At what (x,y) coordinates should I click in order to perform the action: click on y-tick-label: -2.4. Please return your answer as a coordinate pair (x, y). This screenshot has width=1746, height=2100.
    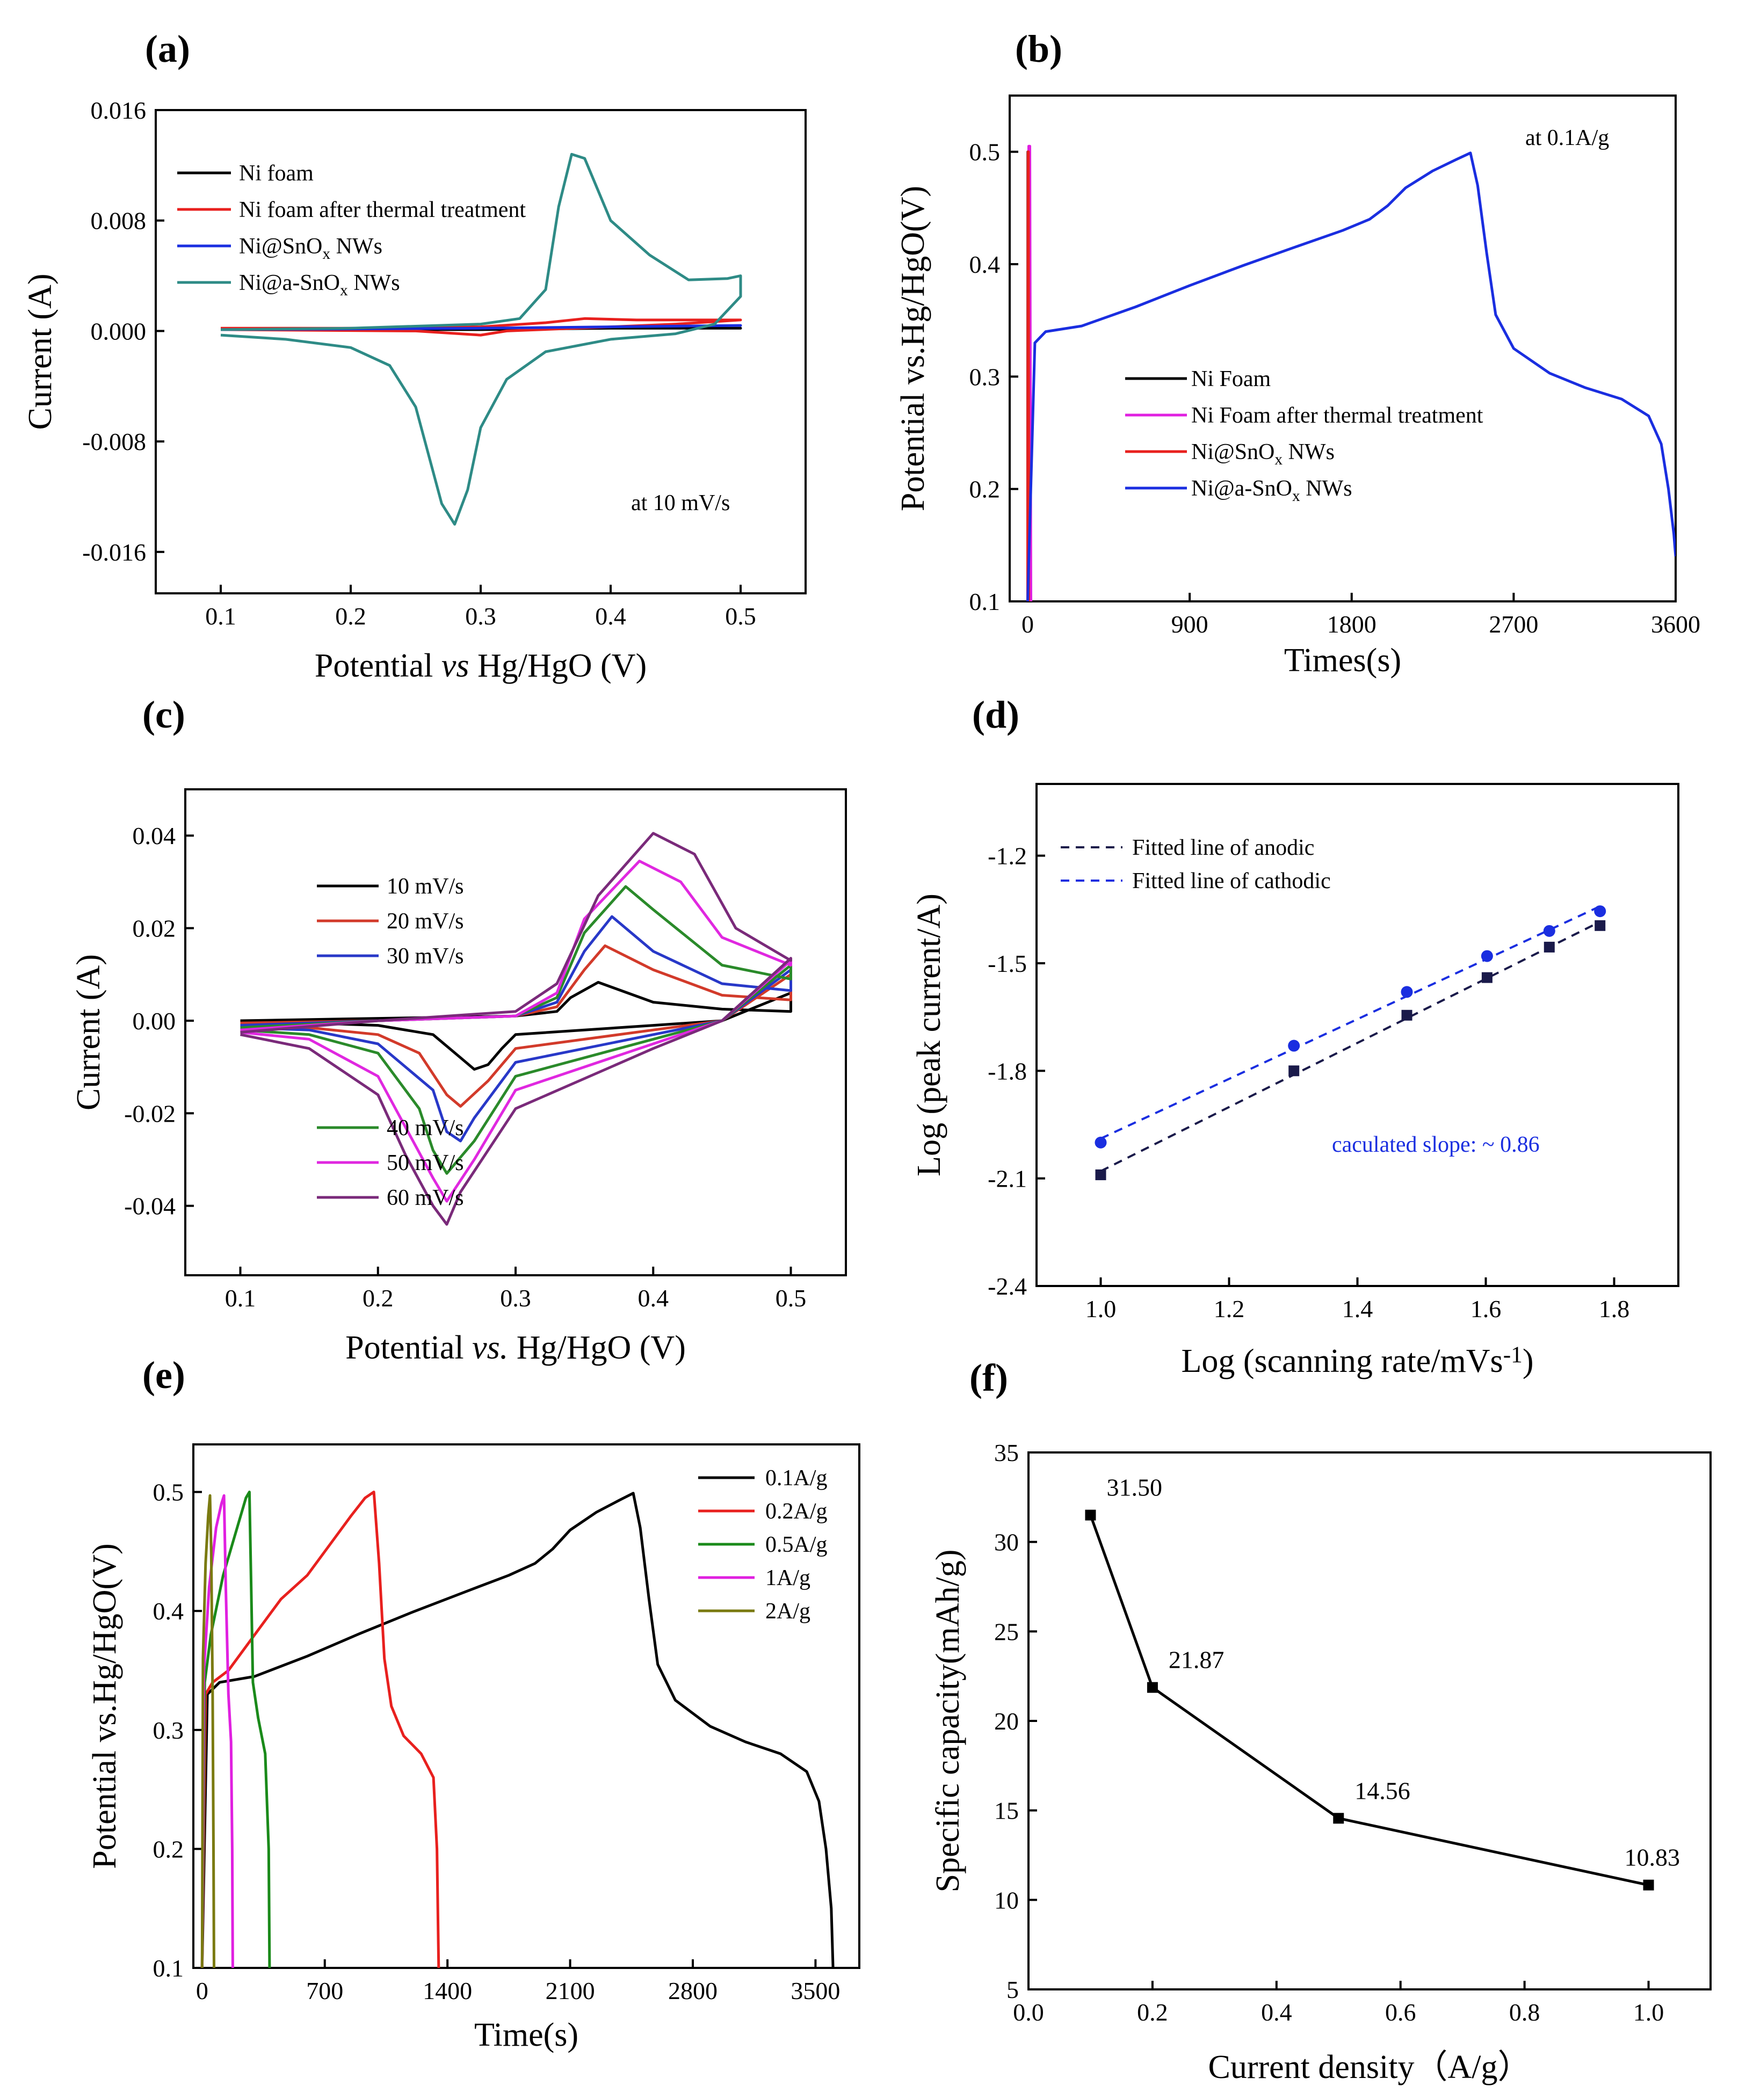
    Looking at the image, I should click on (1008, 1287).